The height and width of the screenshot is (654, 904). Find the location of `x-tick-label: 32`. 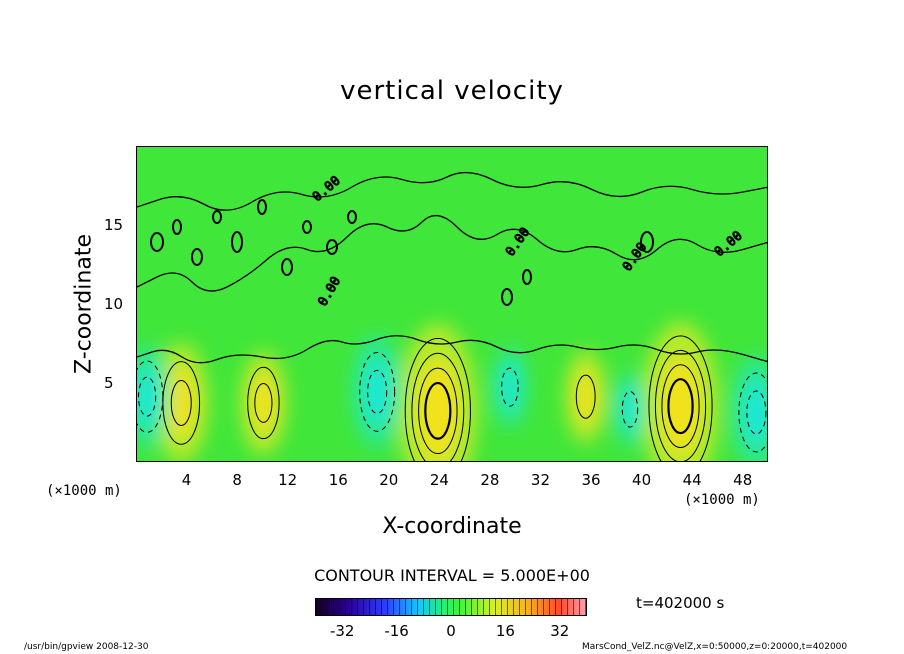

x-tick-label: 32 is located at coordinates (540, 480).